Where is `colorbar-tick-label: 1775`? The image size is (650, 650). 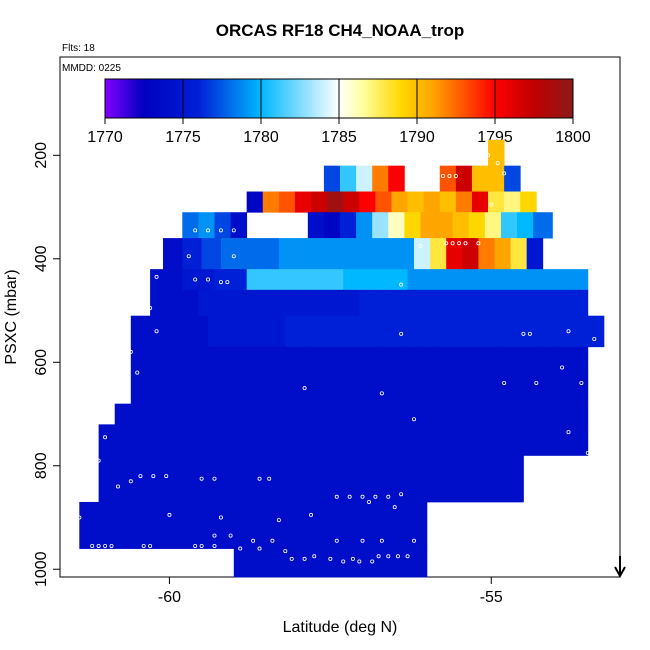 colorbar-tick-label: 1775 is located at coordinates (183, 137).